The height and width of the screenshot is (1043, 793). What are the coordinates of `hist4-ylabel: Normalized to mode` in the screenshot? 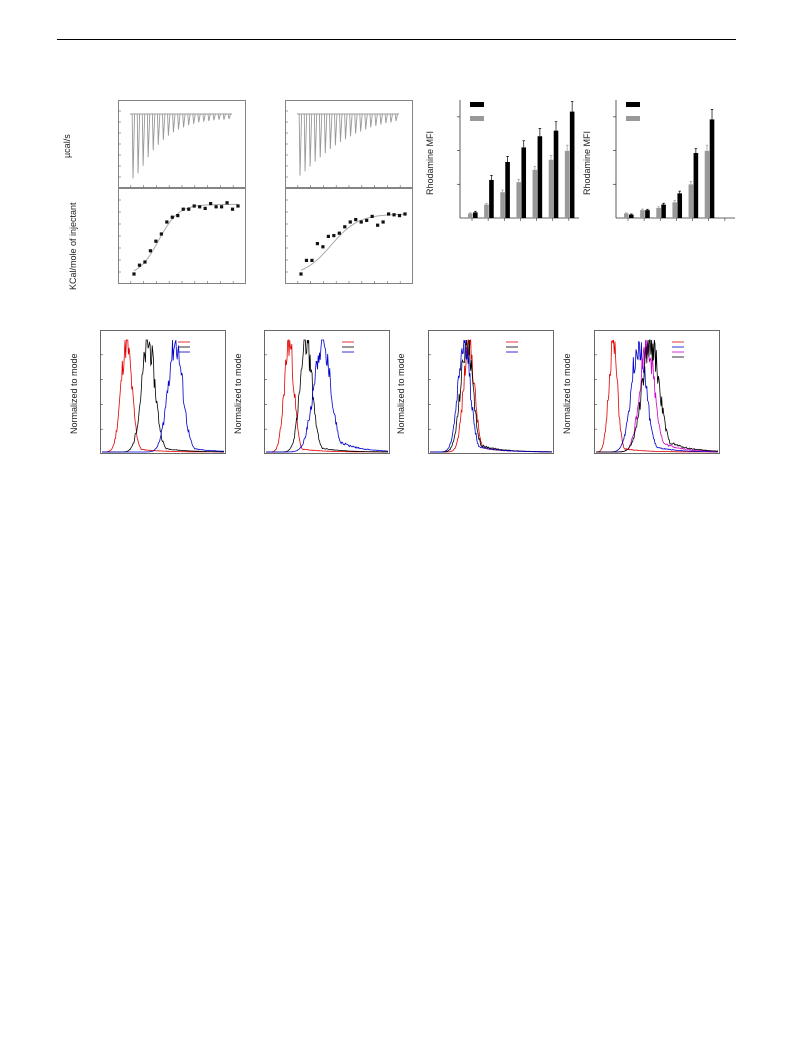 It's located at (567, 393).